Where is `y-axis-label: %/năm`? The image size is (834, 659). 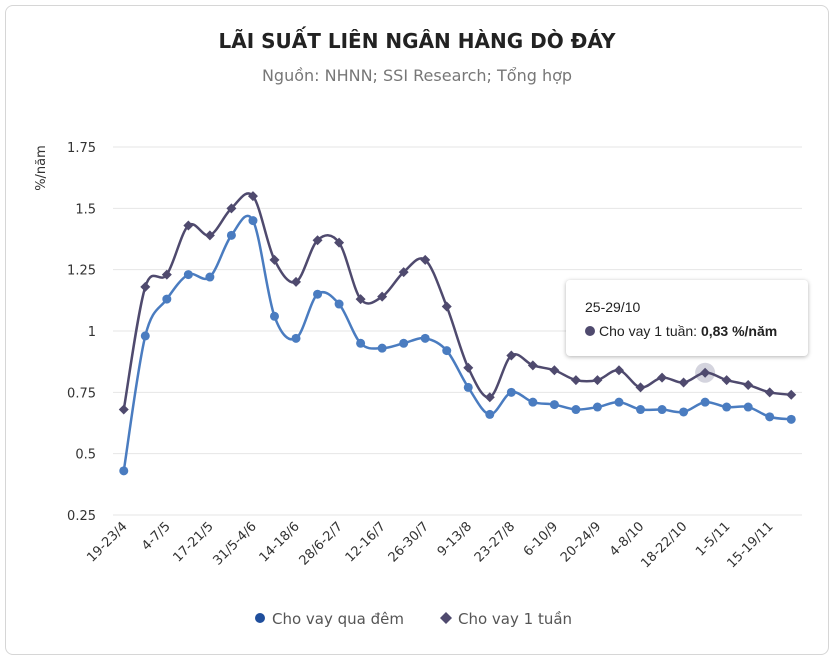 y-axis-label: %/năm is located at coordinates (41, 168).